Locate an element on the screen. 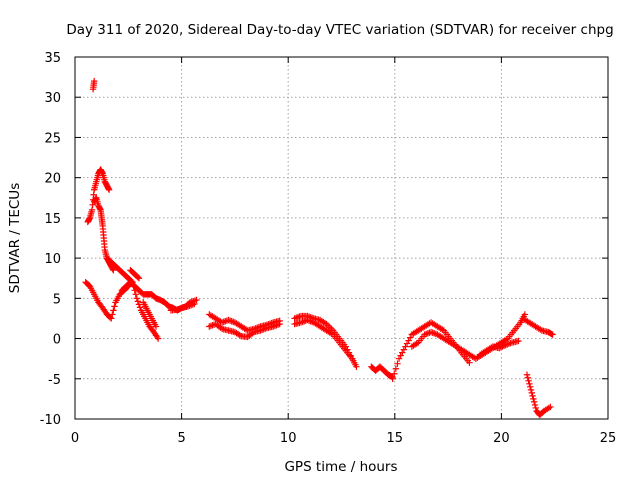  x-tick-label-5: 5 is located at coordinates (181, 438).